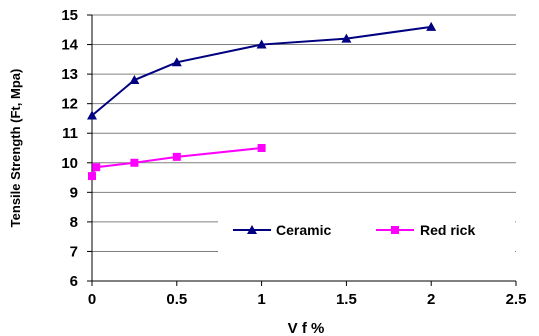 The image size is (539, 336). Describe the element at coordinates (74, 251) in the screenshot. I see `y-tick-label-7: 7` at that location.